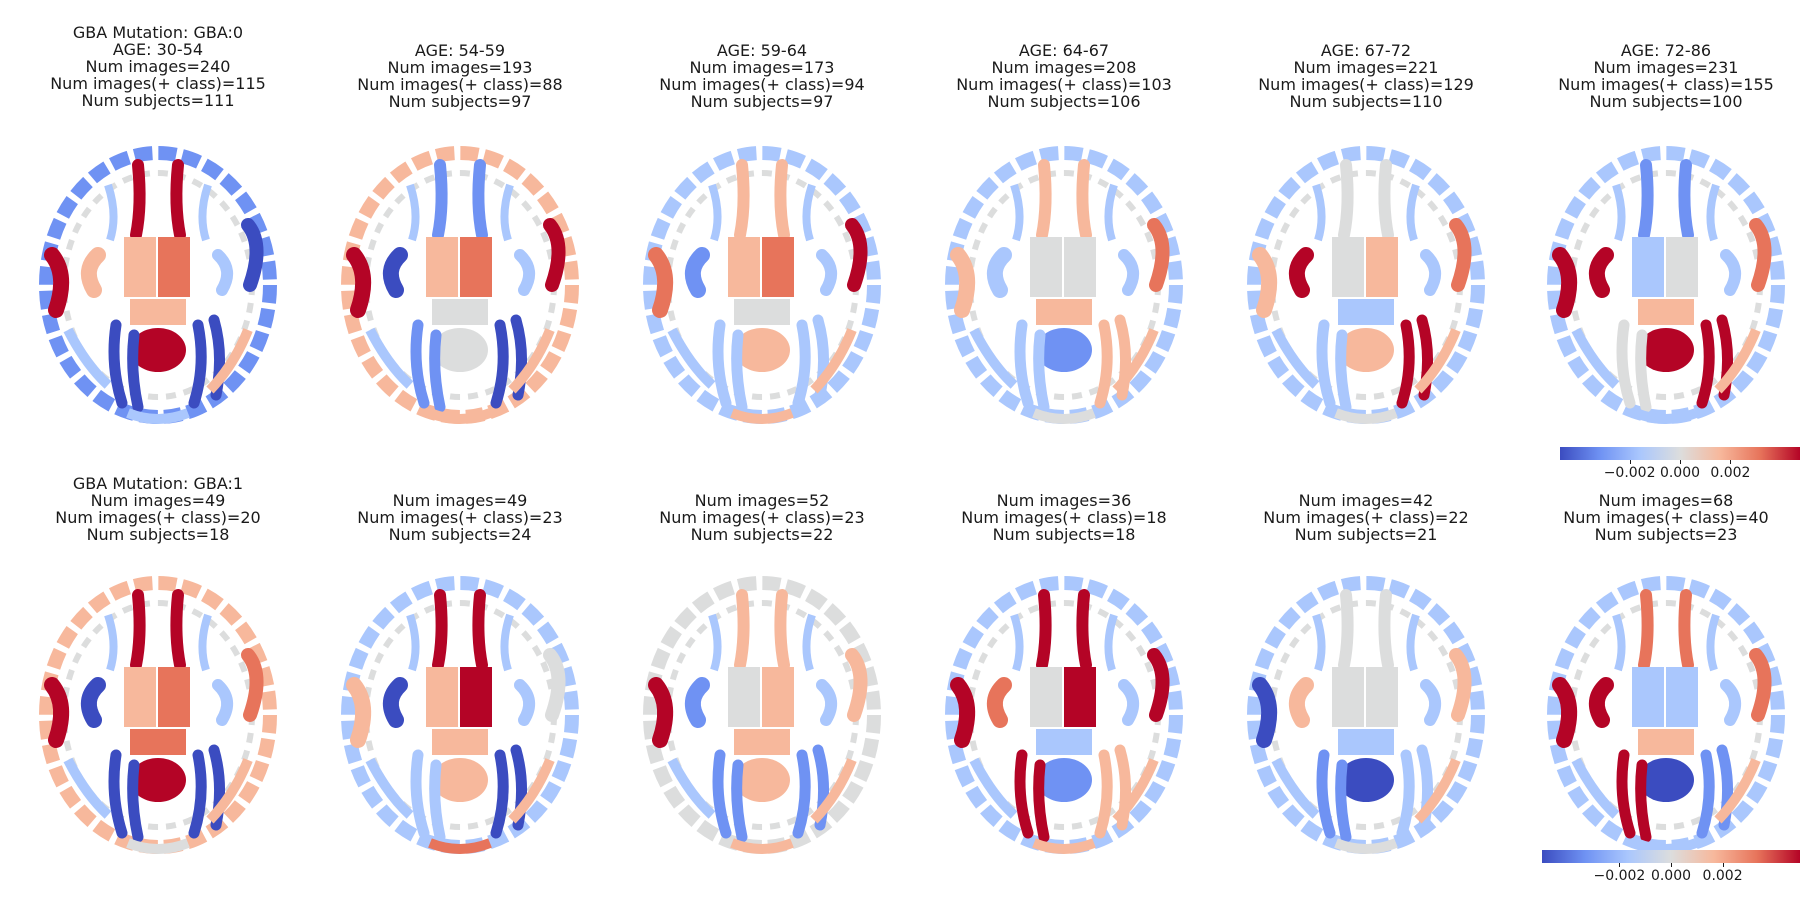 This screenshot has height=900, width=1820. What do you see at coordinates (1366, 84) in the screenshot?
I see `panel-title-line: Num images(+ class)=129` at bounding box center [1366, 84].